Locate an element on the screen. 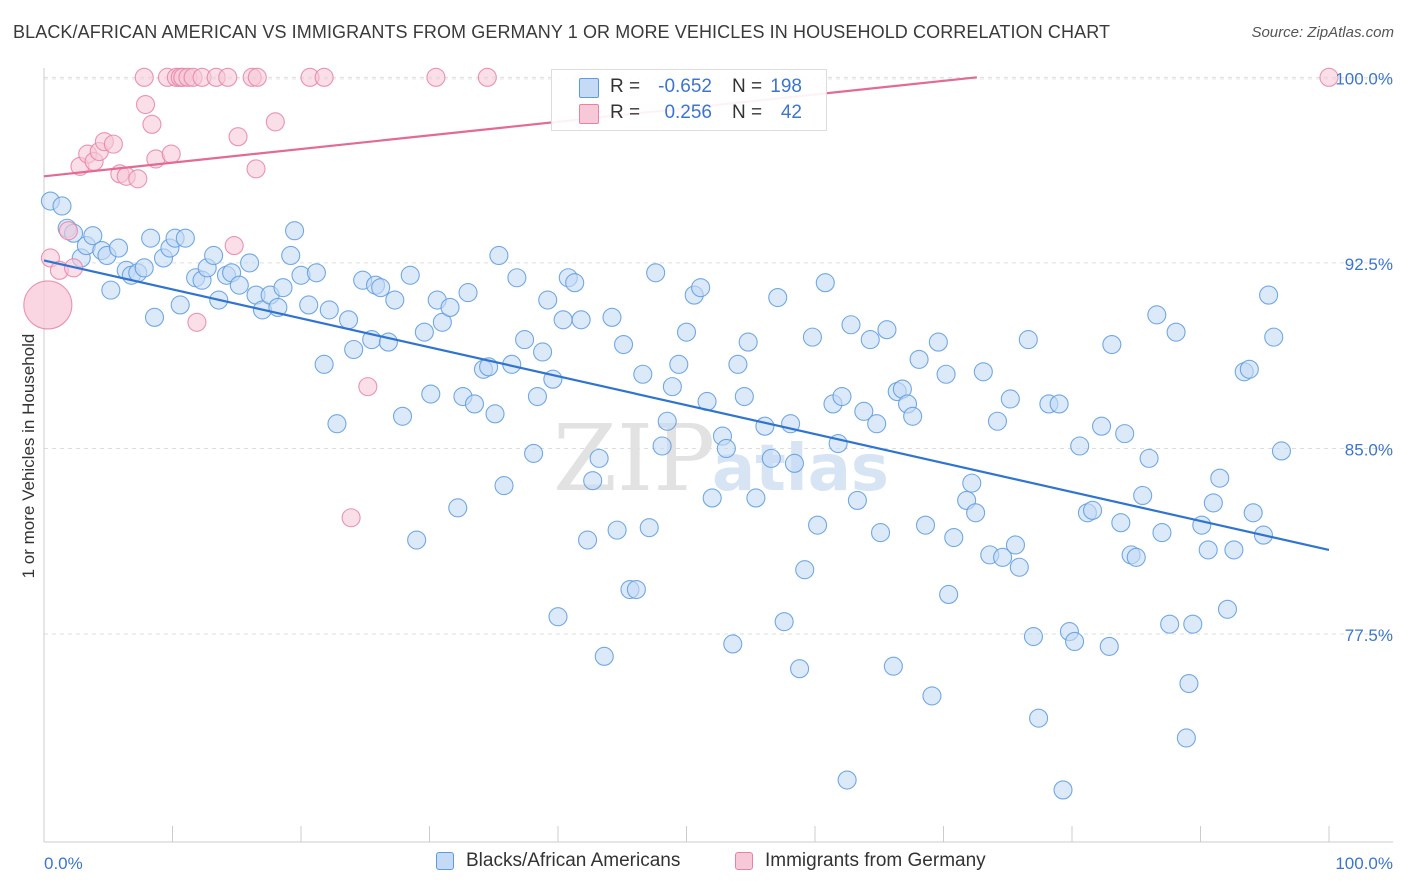 Image resolution: width=1406 pixels, height=892 pixels. stats-swatch-germany is located at coordinates (589, 114).